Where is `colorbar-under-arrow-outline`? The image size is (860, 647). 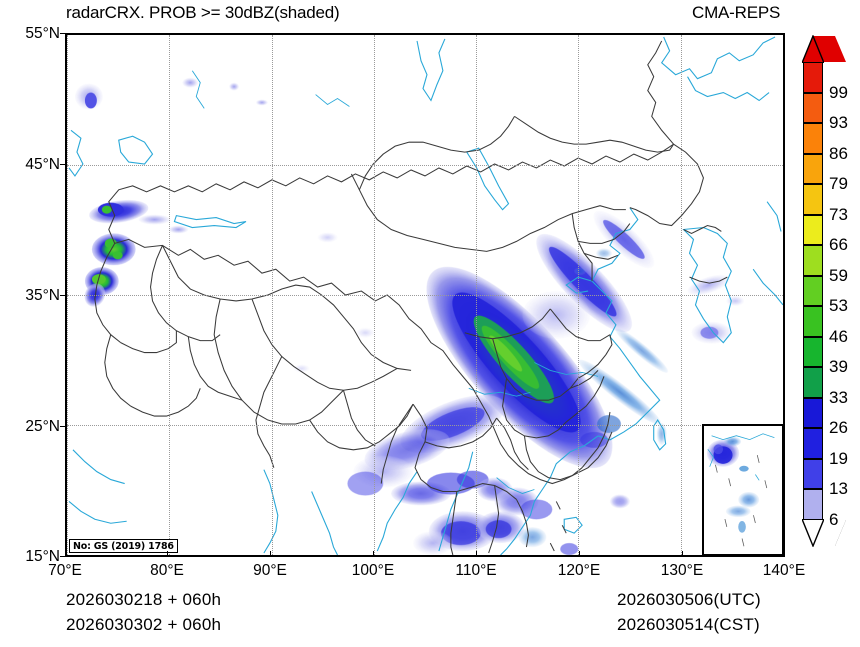 colorbar-under-arrow-outline is located at coordinates (813, 533).